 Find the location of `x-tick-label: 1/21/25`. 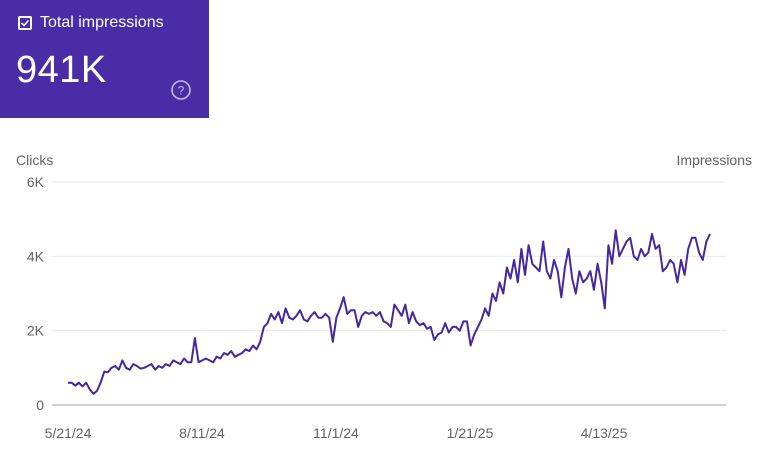

x-tick-label: 1/21/25 is located at coordinates (470, 433).